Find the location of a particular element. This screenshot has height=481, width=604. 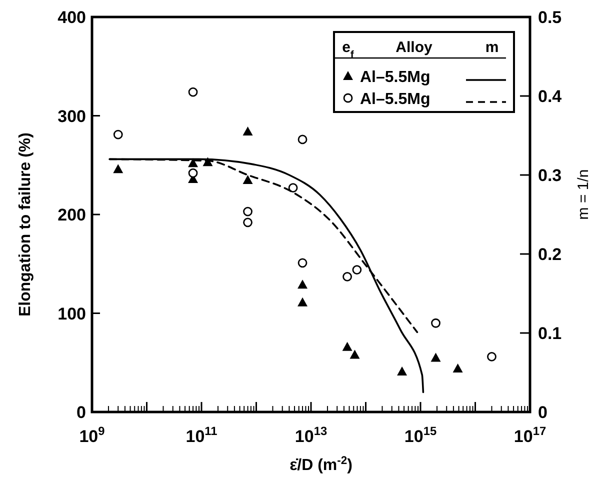

x-tick-label: 10$^{11}$ is located at coordinates (202, 435).